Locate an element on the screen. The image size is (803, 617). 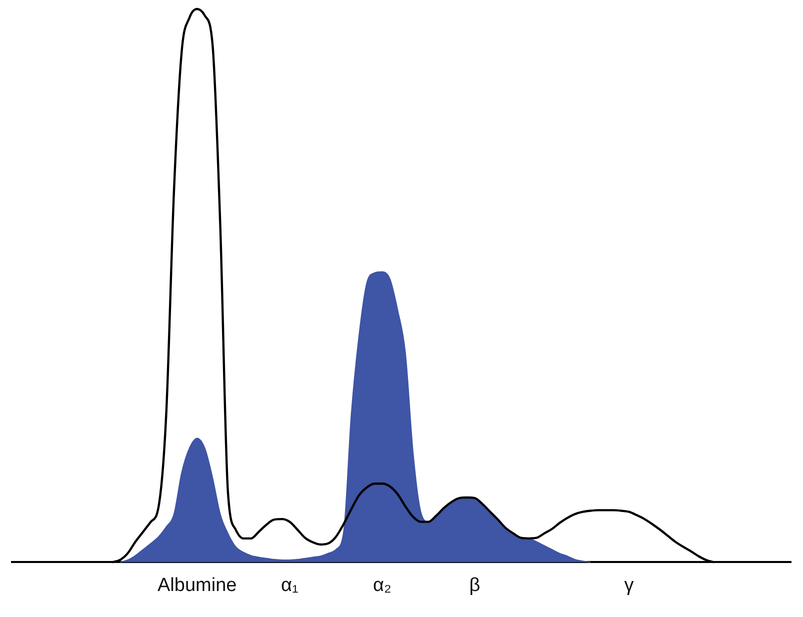
x-tick-label: α₁ is located at coordinates (289, 585).